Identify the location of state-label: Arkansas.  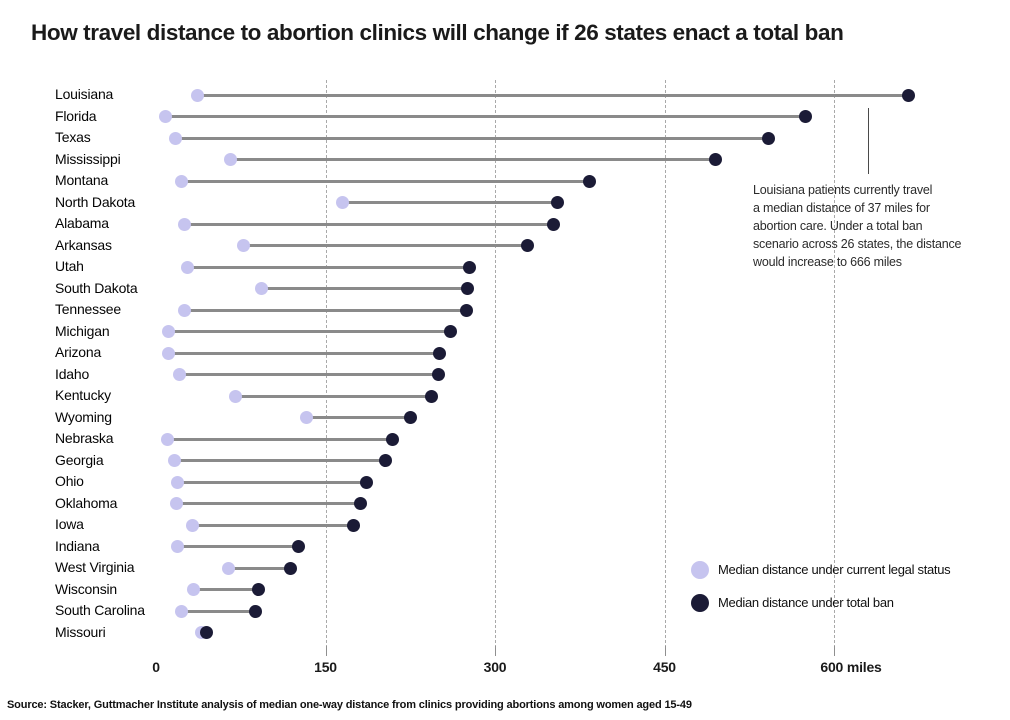
(83, 244).